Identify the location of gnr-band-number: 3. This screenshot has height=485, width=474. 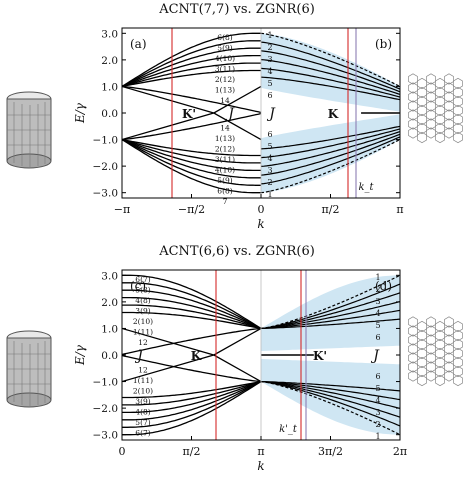
(269, 59).